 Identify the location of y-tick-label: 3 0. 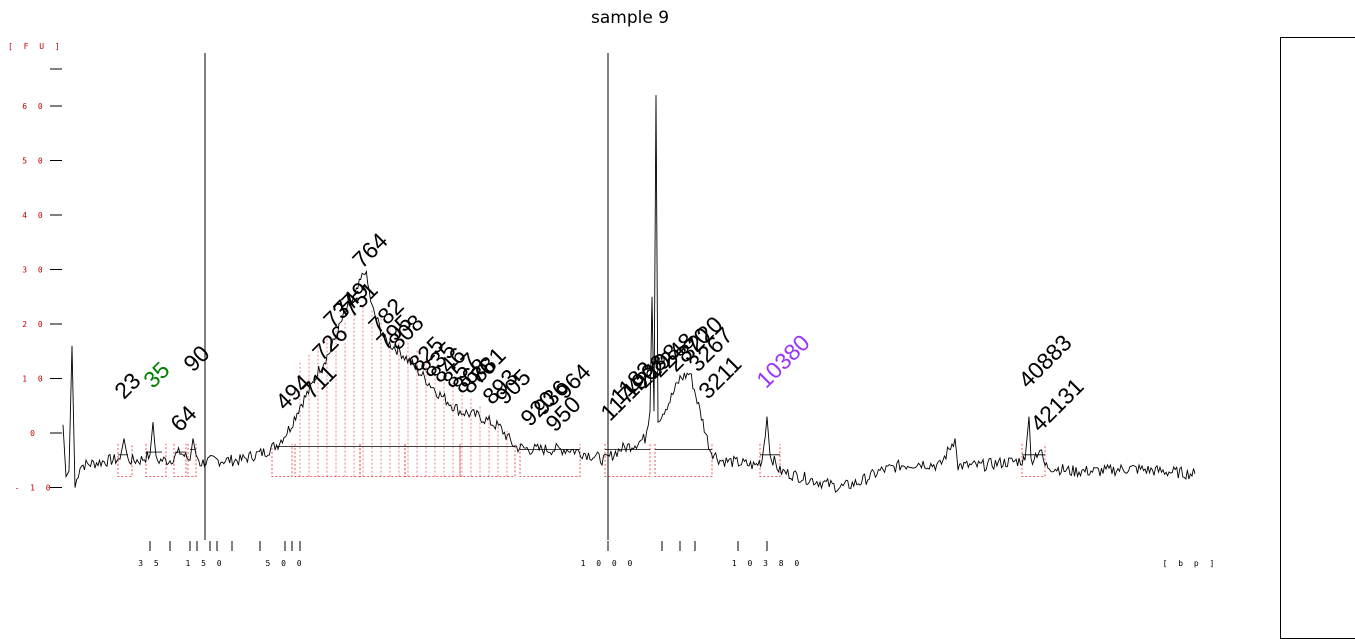
(33, 270).